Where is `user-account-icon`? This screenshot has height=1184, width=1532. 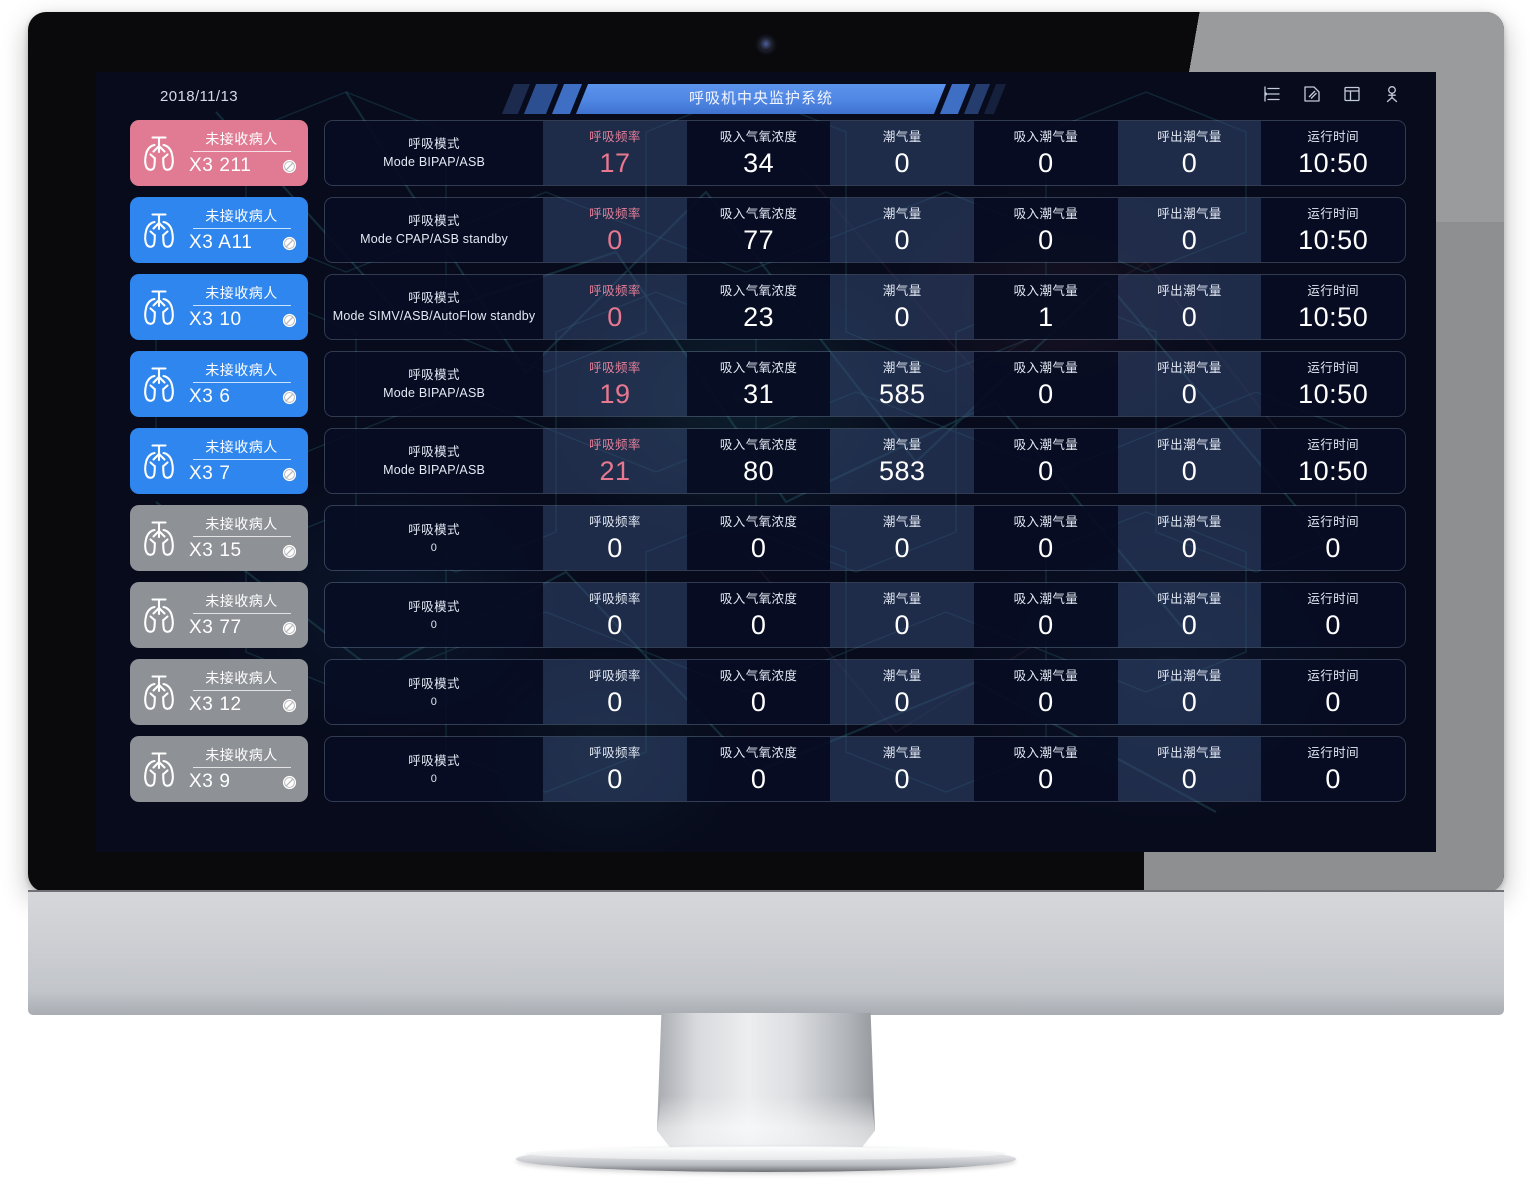
user-account-icon is located at coordinates (1392, 94).